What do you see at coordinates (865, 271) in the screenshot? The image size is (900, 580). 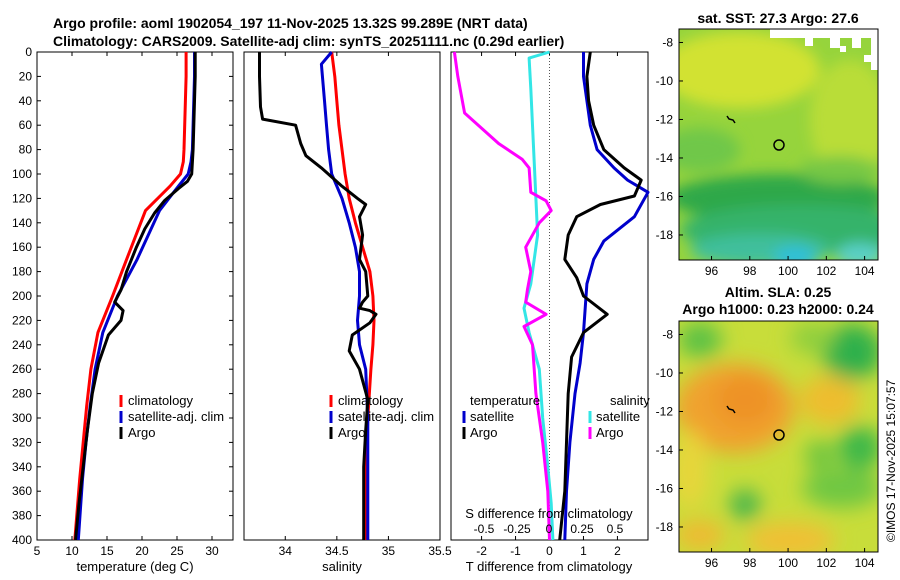 I see `map-x-tick-label: 104` at bounding box center [865, 271].